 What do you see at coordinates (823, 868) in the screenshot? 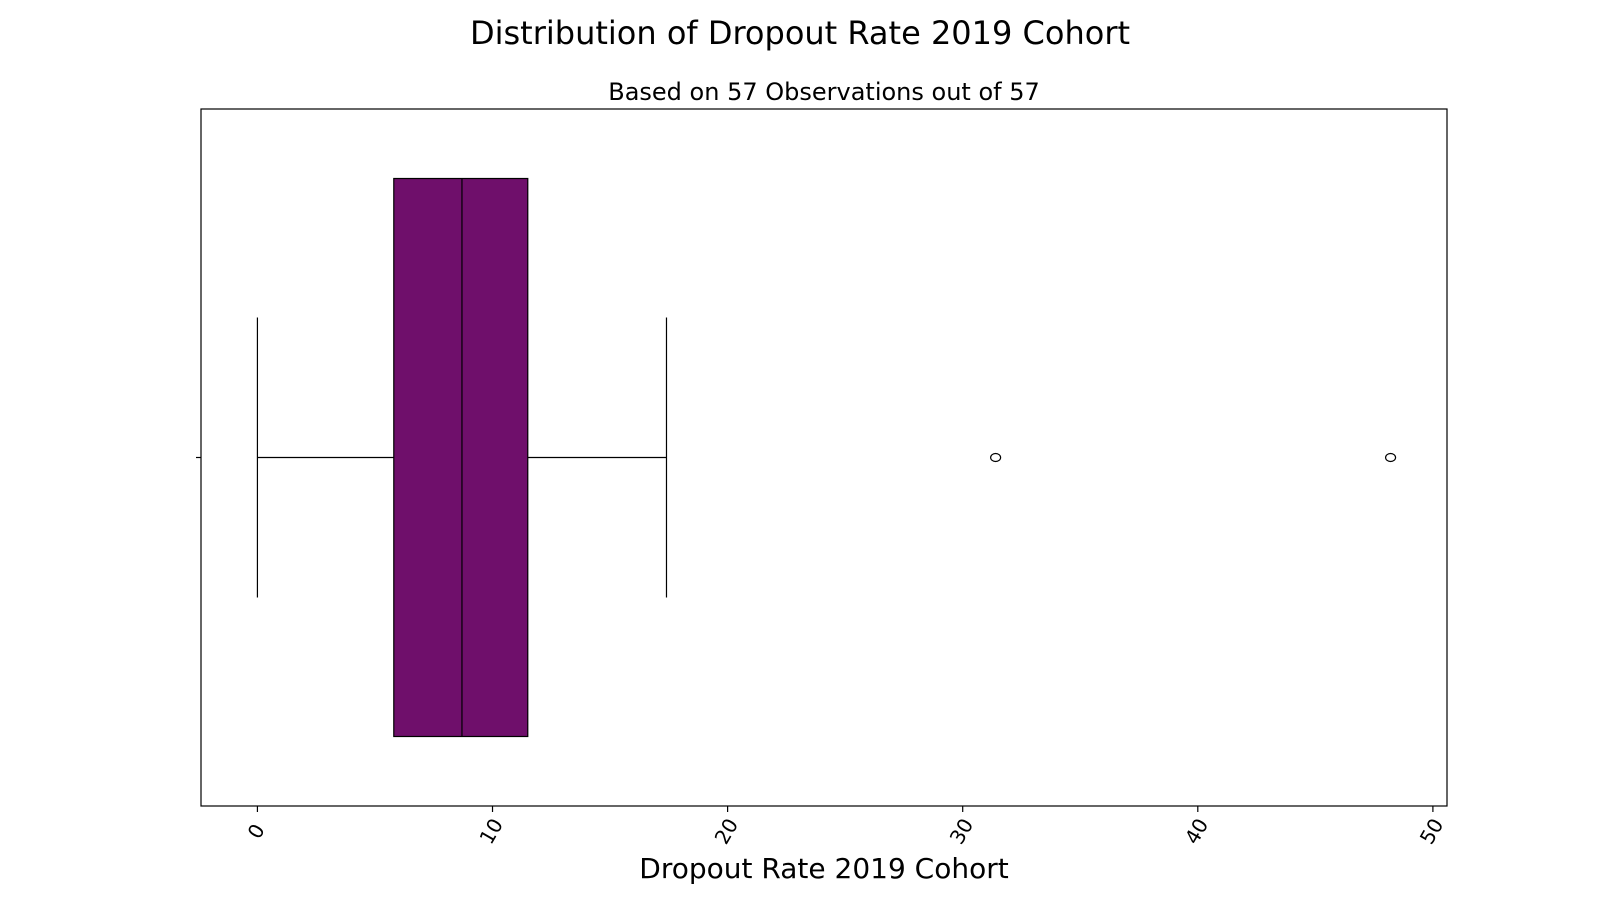
I see `x-axis-label: Dropout Rate 2019 Cohort` at bounding box center [823, 868].